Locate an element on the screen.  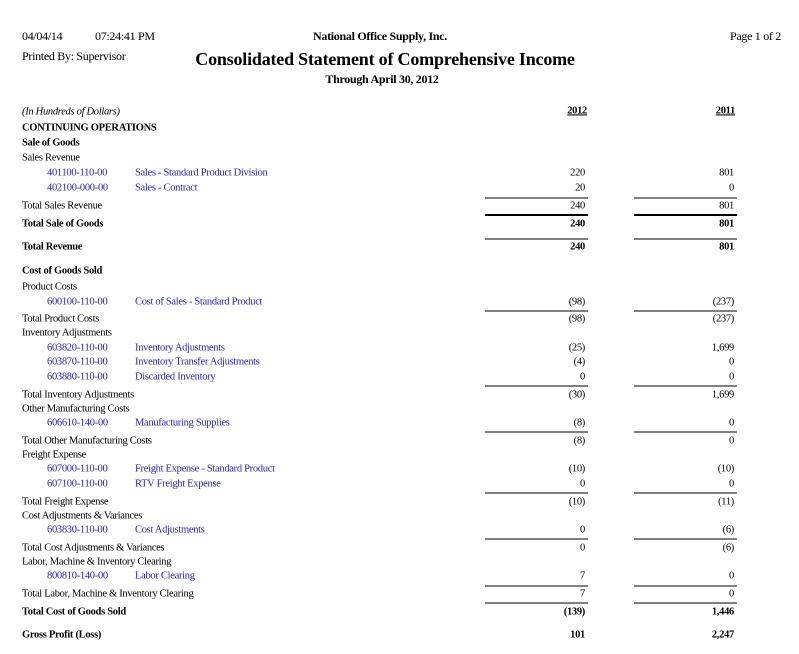
row-label: Total Freight Expense is located at coordinates (65, 501).